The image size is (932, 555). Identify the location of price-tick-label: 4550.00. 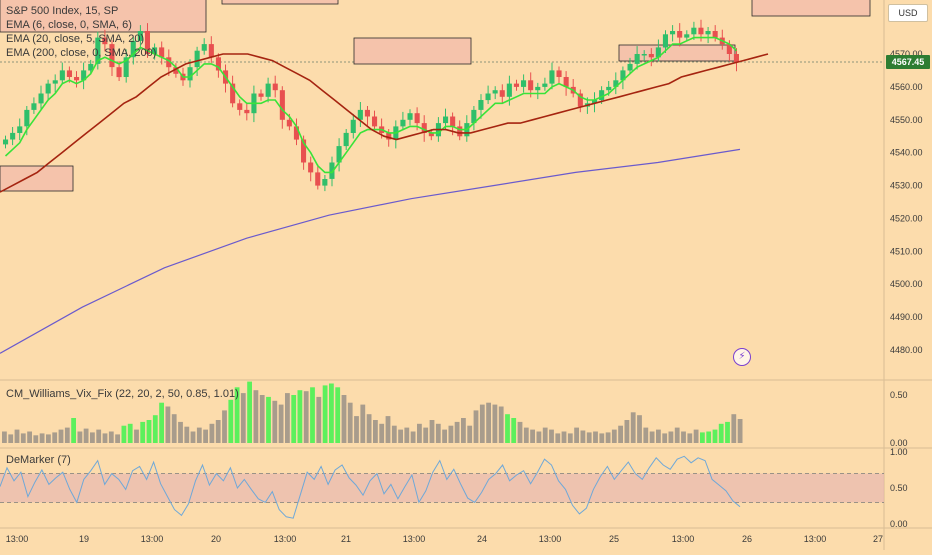
(906, 120).